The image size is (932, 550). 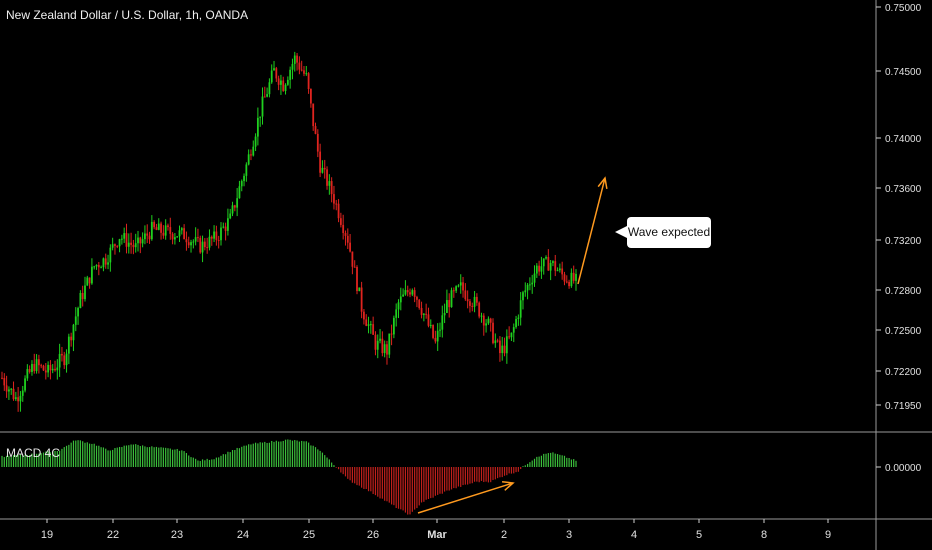 I want to click on time-tick-label: 26, so click(x=373, y=535).